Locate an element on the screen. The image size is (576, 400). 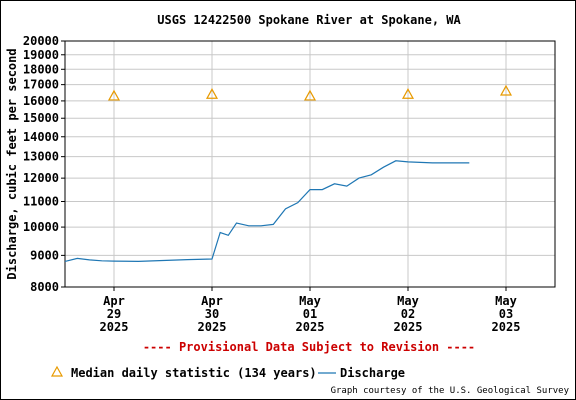
legend-discharge-label: Discharge is located at coordinates (372, 373).